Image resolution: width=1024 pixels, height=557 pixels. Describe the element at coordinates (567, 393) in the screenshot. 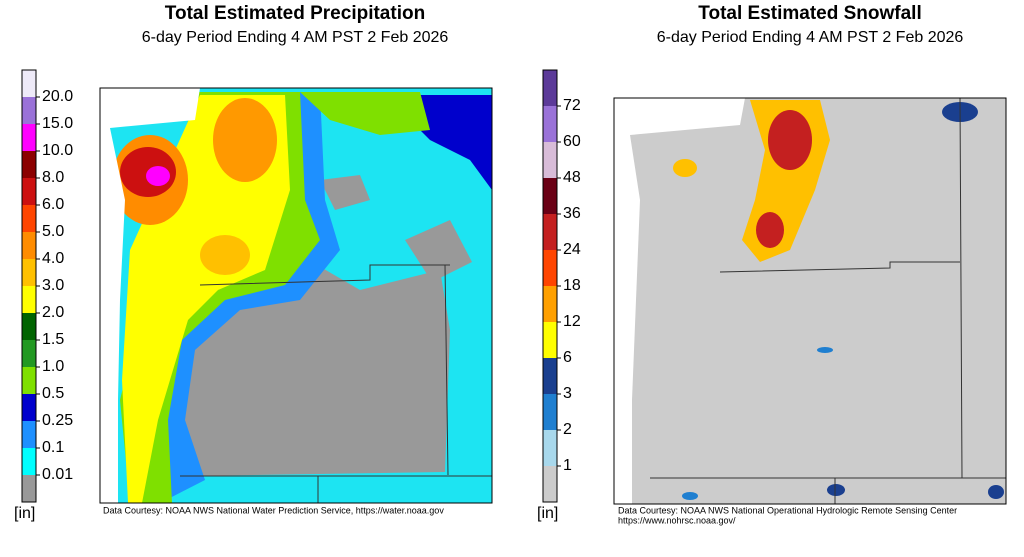

I see `colorbar-label: 3` at that location.